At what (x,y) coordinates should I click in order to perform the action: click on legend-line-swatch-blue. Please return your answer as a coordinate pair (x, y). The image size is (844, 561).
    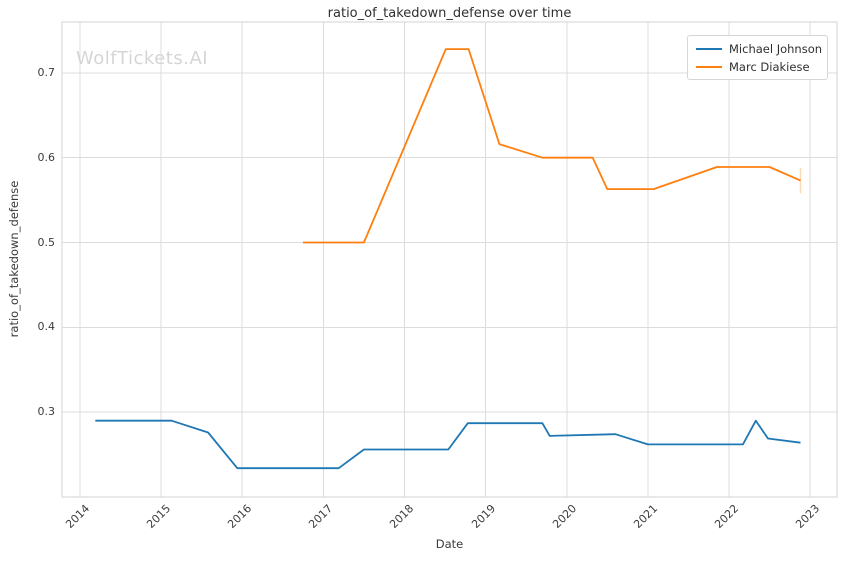
    Looking at the image, I should click on (709, 48).